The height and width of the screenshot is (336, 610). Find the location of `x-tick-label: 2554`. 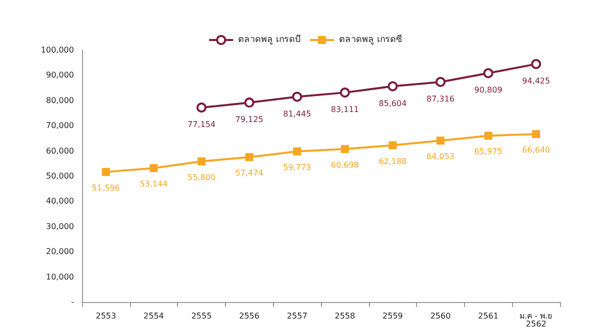

x-tick-label: 2554 is located at coordinates (154, 316).